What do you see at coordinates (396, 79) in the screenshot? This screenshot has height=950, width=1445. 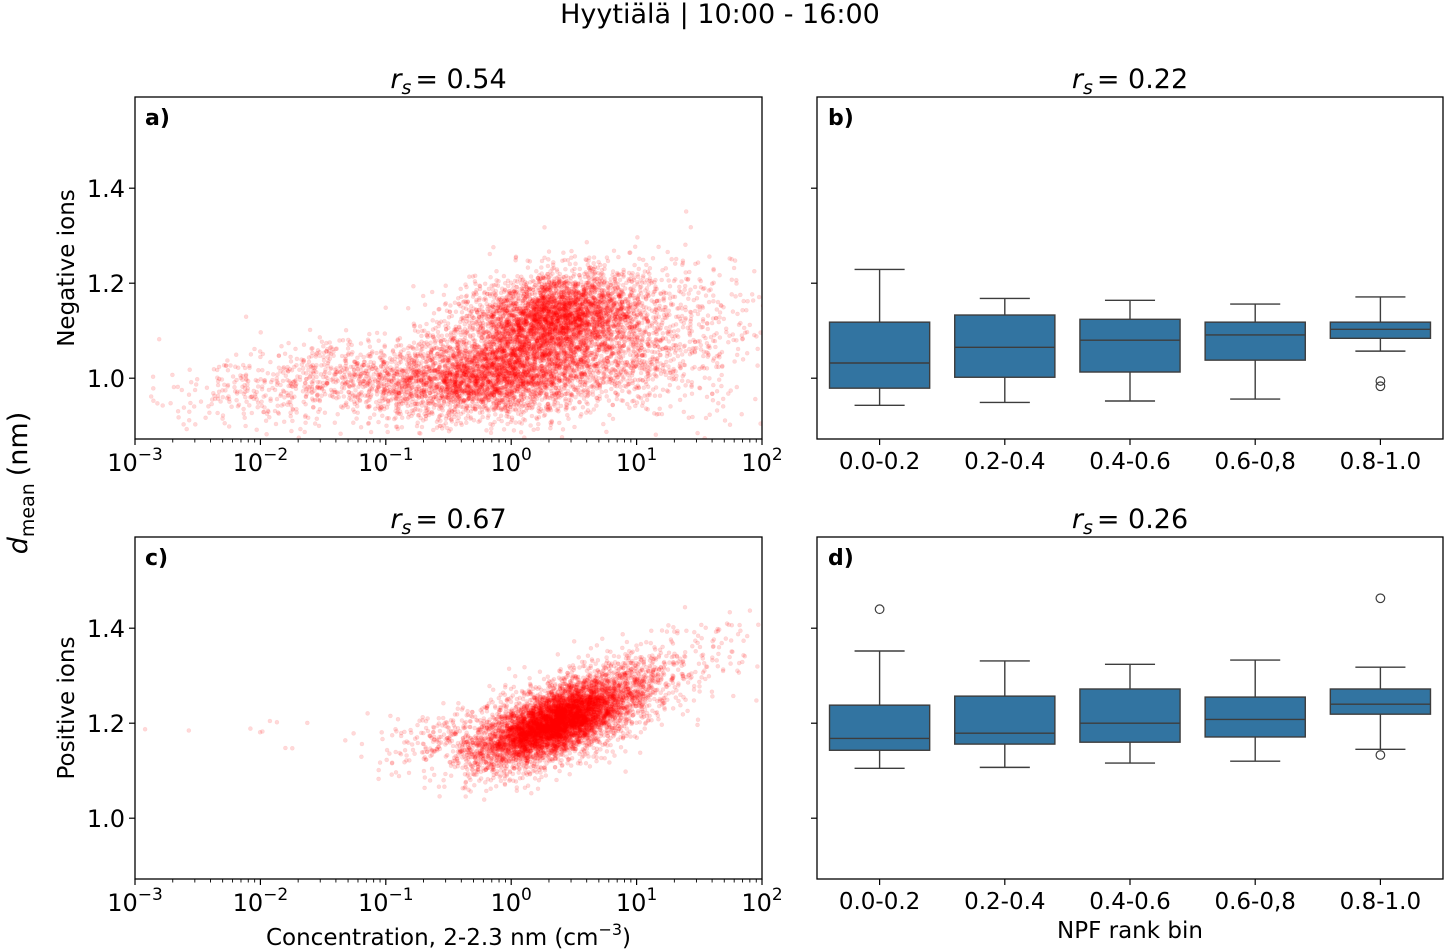 I see `title-symbol: r` at bounding box center [396, 79].